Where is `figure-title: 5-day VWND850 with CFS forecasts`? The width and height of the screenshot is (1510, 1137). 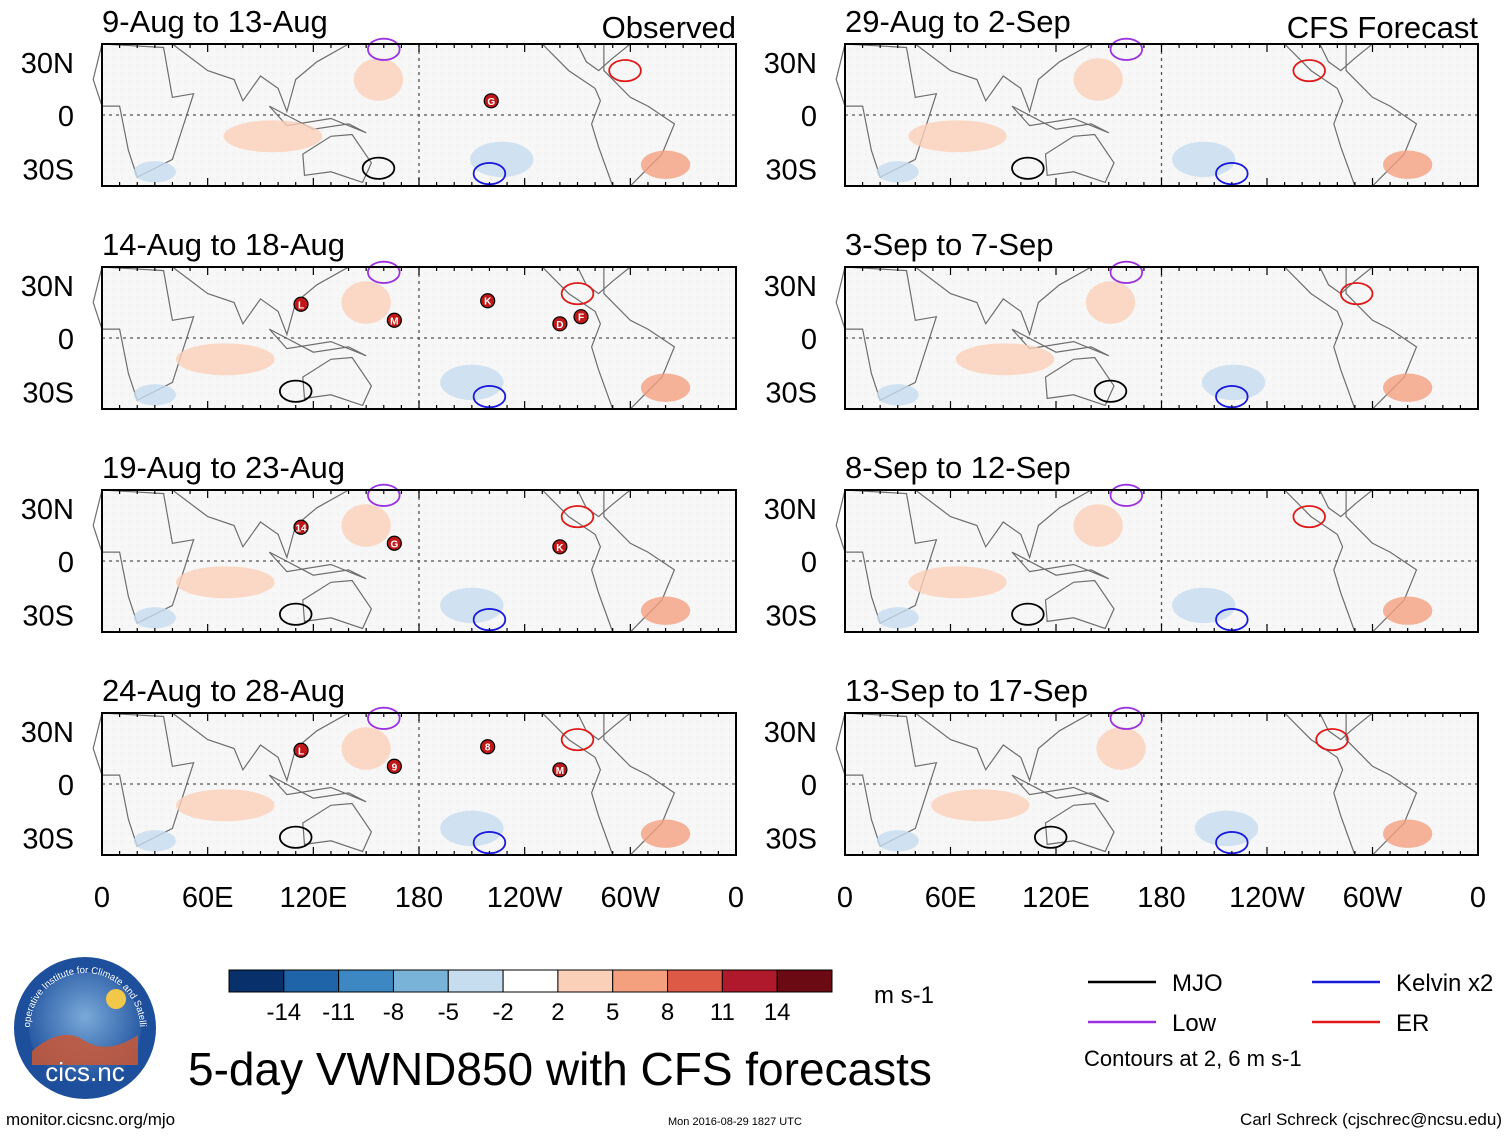 figure-title: 5-day VWND850 with CFS forecasts is located at coordinates (560, 1069).